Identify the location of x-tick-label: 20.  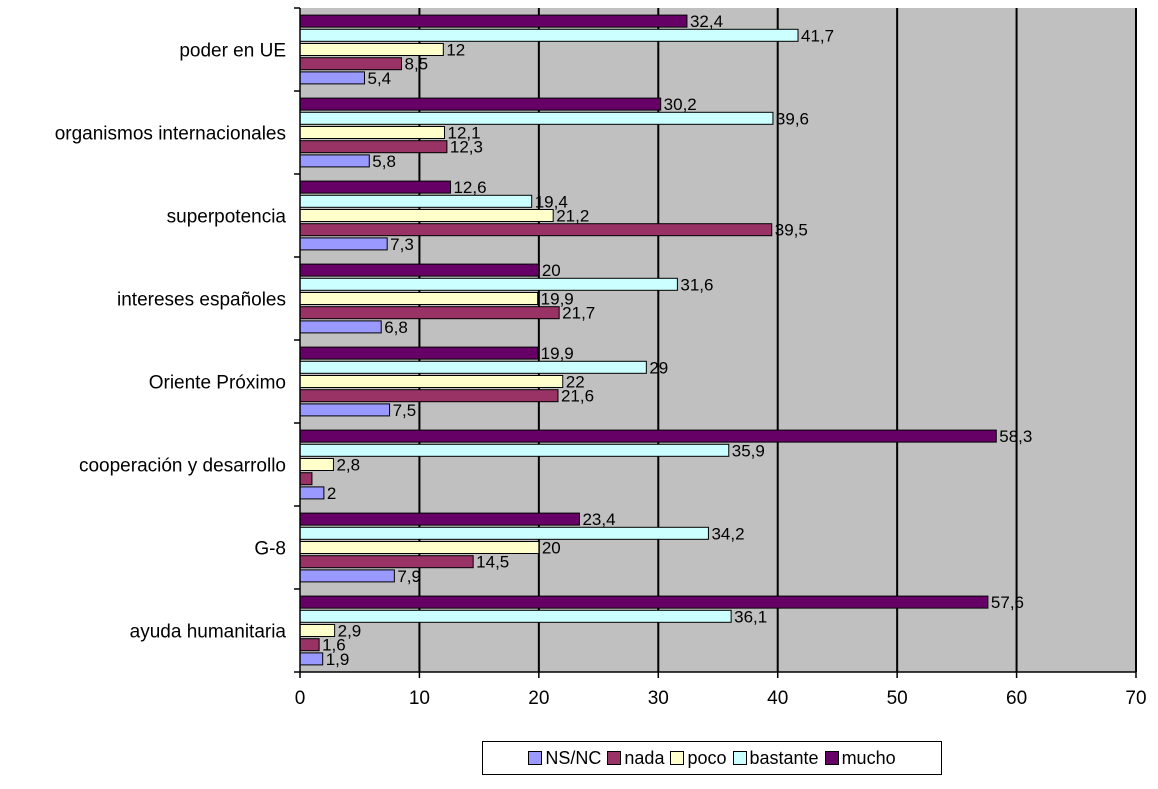
(538, 698).